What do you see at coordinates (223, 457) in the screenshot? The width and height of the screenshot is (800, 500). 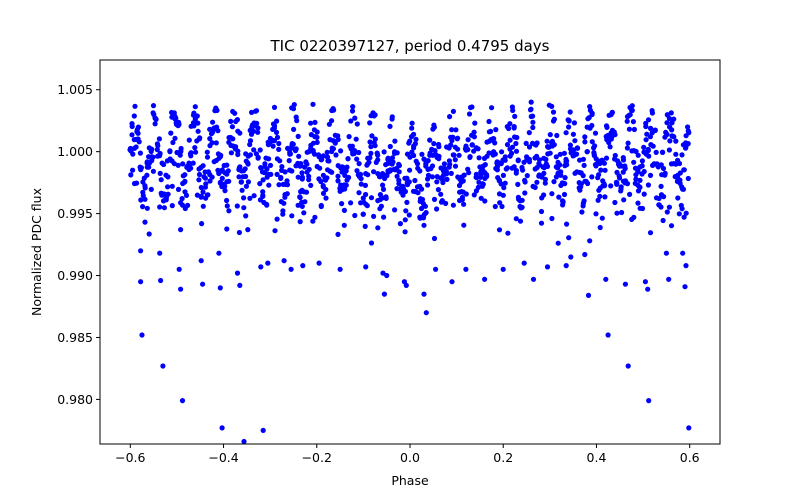 I see `x-tick-label: −0.4` at bounding box center [223, 457].